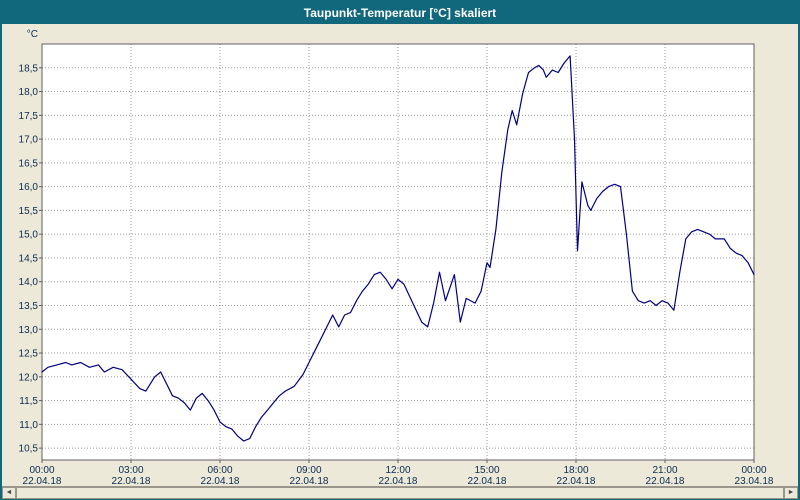 The width and height of the screenshot is (800, 500). Describe the element at coordinates (486, 470) in the screenshot. I see `x-tick-time-label: 15:00` at that location.